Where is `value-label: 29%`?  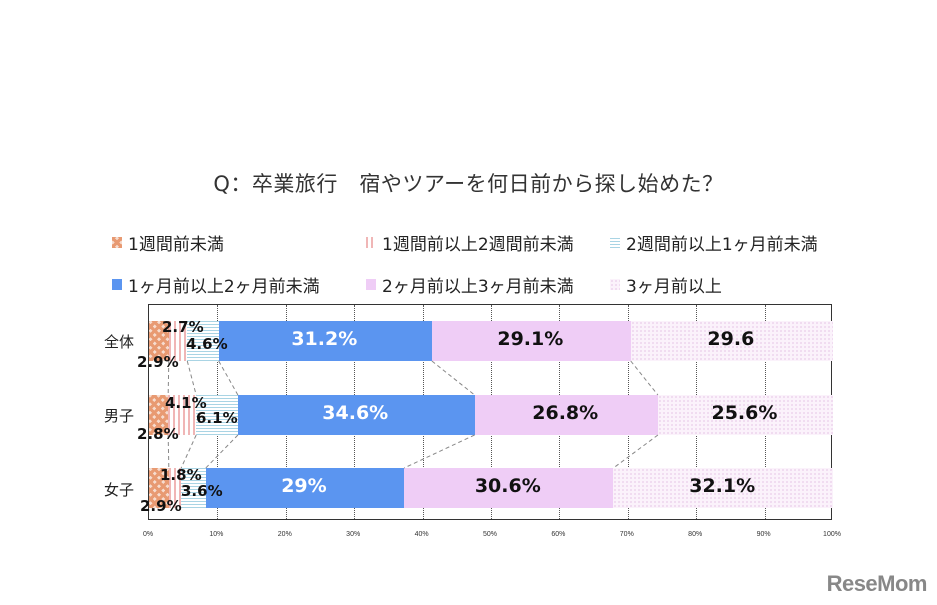
value-label: 29% is located at coordinates (304, 486).